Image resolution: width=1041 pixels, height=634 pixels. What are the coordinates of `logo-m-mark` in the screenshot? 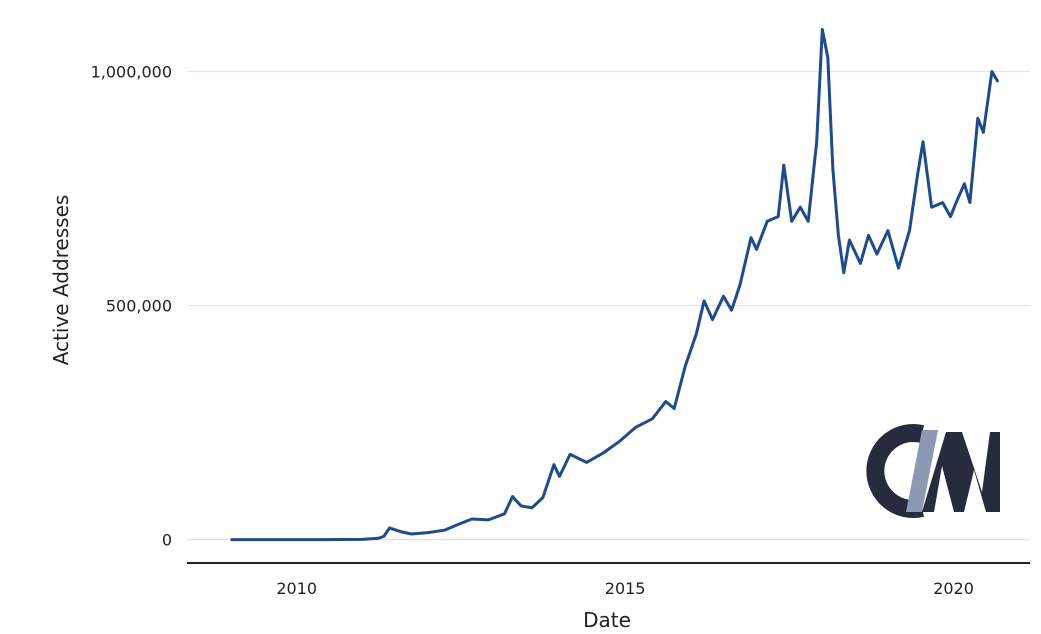 It's located at (961, 472).